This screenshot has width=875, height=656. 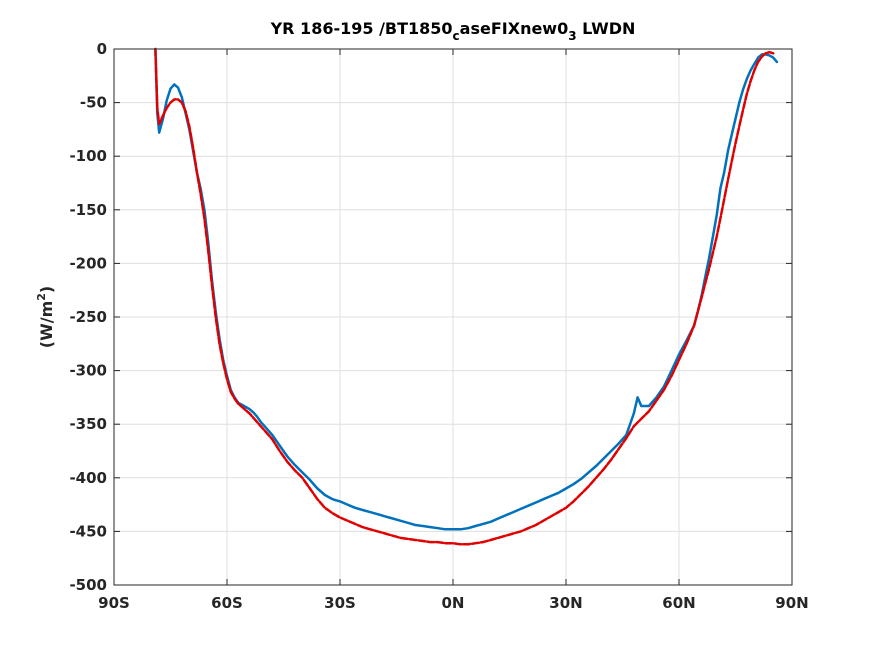 What do you see at coordinates (88, 210) in the screenshot?
I see `y-tick-label: -150` at bounding box center [88, 210].